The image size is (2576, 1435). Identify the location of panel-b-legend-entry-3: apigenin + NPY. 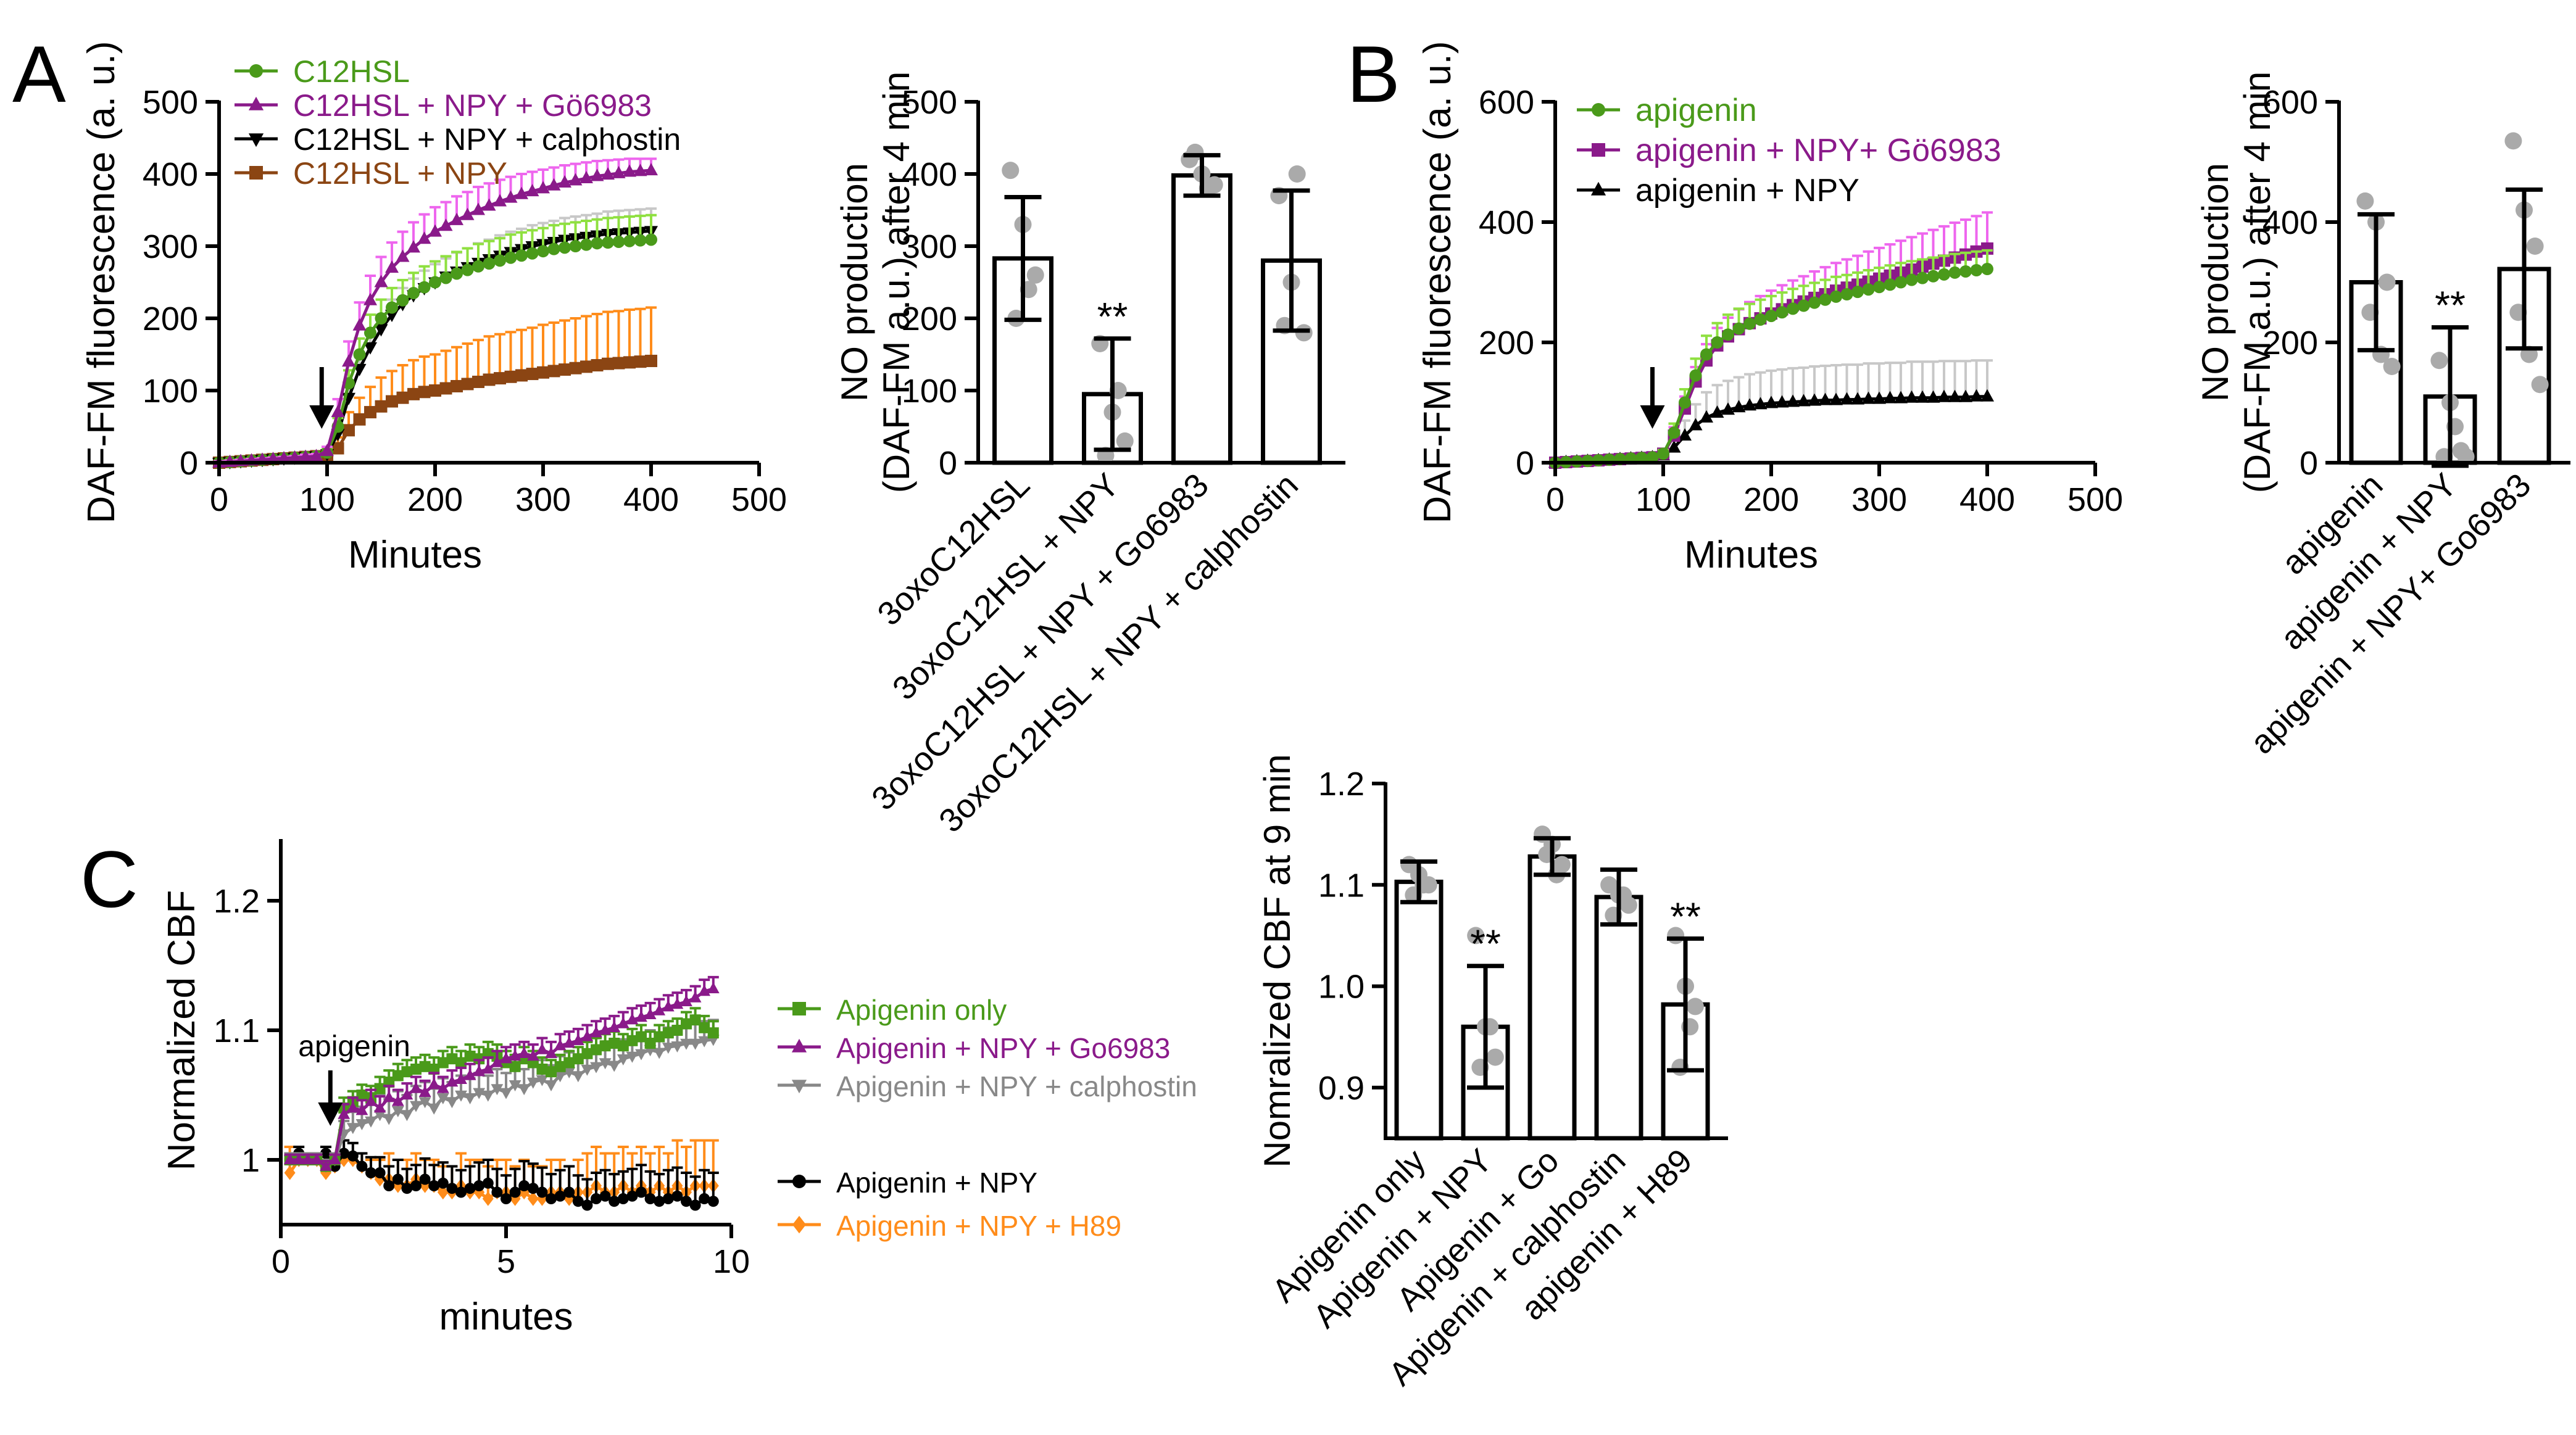
(1718, 191).